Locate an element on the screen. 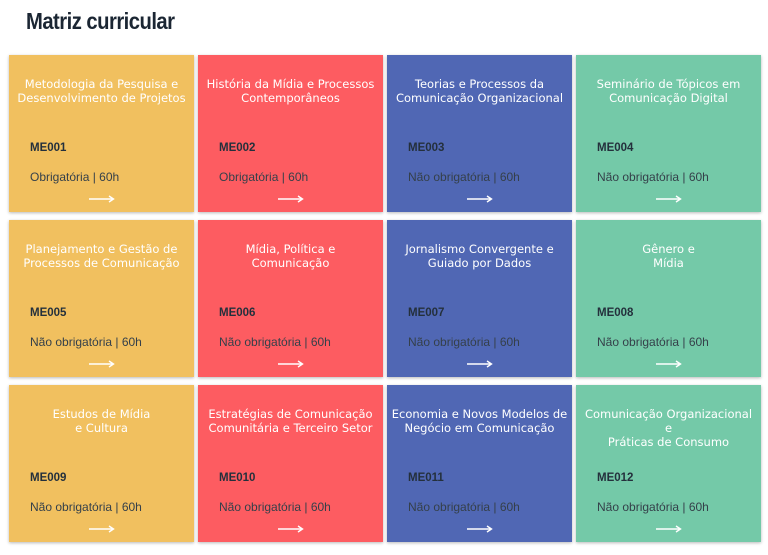  course-code: ME005 is located at coordinates (48, 313).